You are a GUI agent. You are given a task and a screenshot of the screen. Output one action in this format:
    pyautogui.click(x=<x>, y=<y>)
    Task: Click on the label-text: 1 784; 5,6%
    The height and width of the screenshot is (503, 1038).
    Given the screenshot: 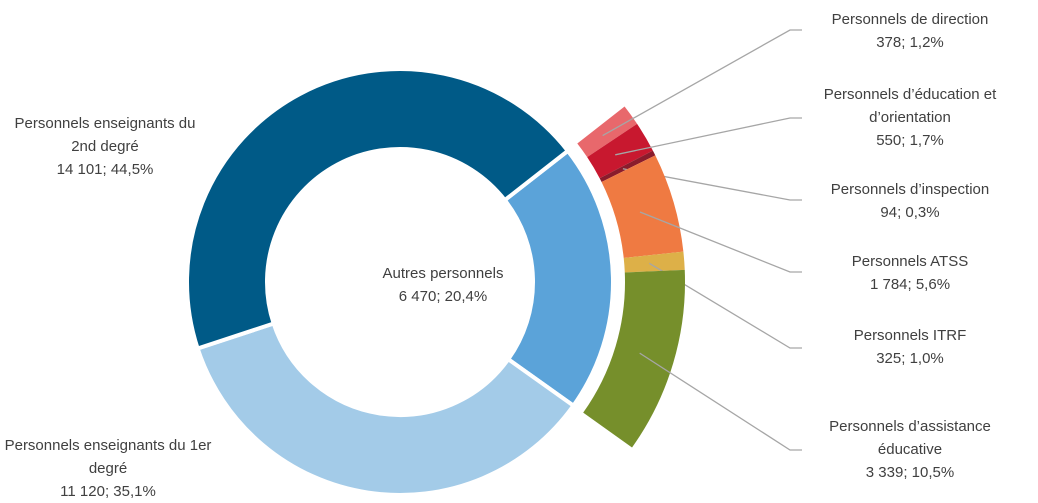 What is the action you would take?
    pyautogui.click(x=910, y=284)
    